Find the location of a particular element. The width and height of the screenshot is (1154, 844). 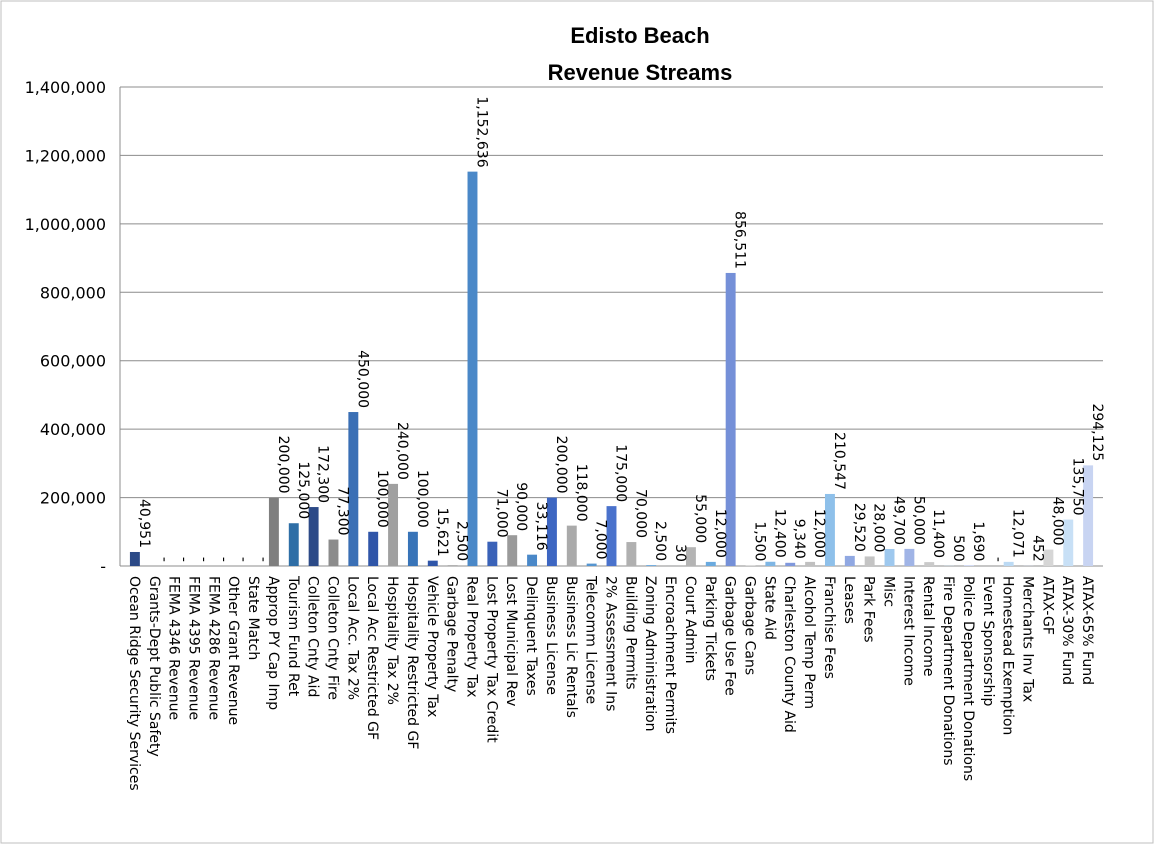

x-tick-label: Police Department Donations is located at coordinates (968, 678).